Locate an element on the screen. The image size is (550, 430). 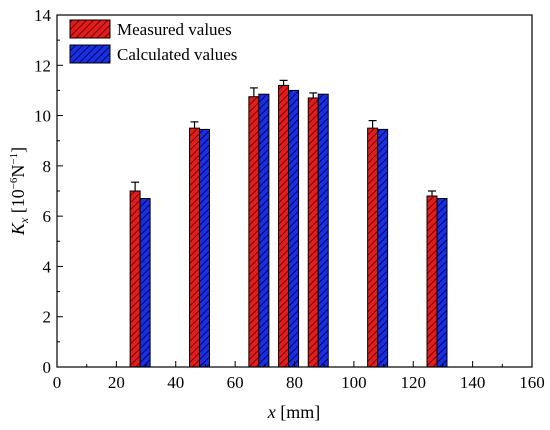
x-axis-title-unit: [mm] is located at coordinates (298, 412).